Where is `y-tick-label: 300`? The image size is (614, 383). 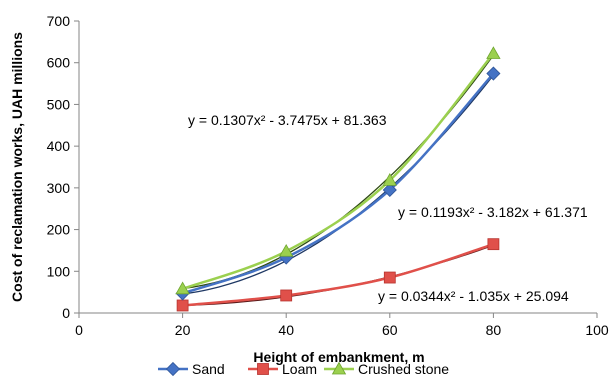 y-tick-label: 300 is located at coordinates (59, 188).